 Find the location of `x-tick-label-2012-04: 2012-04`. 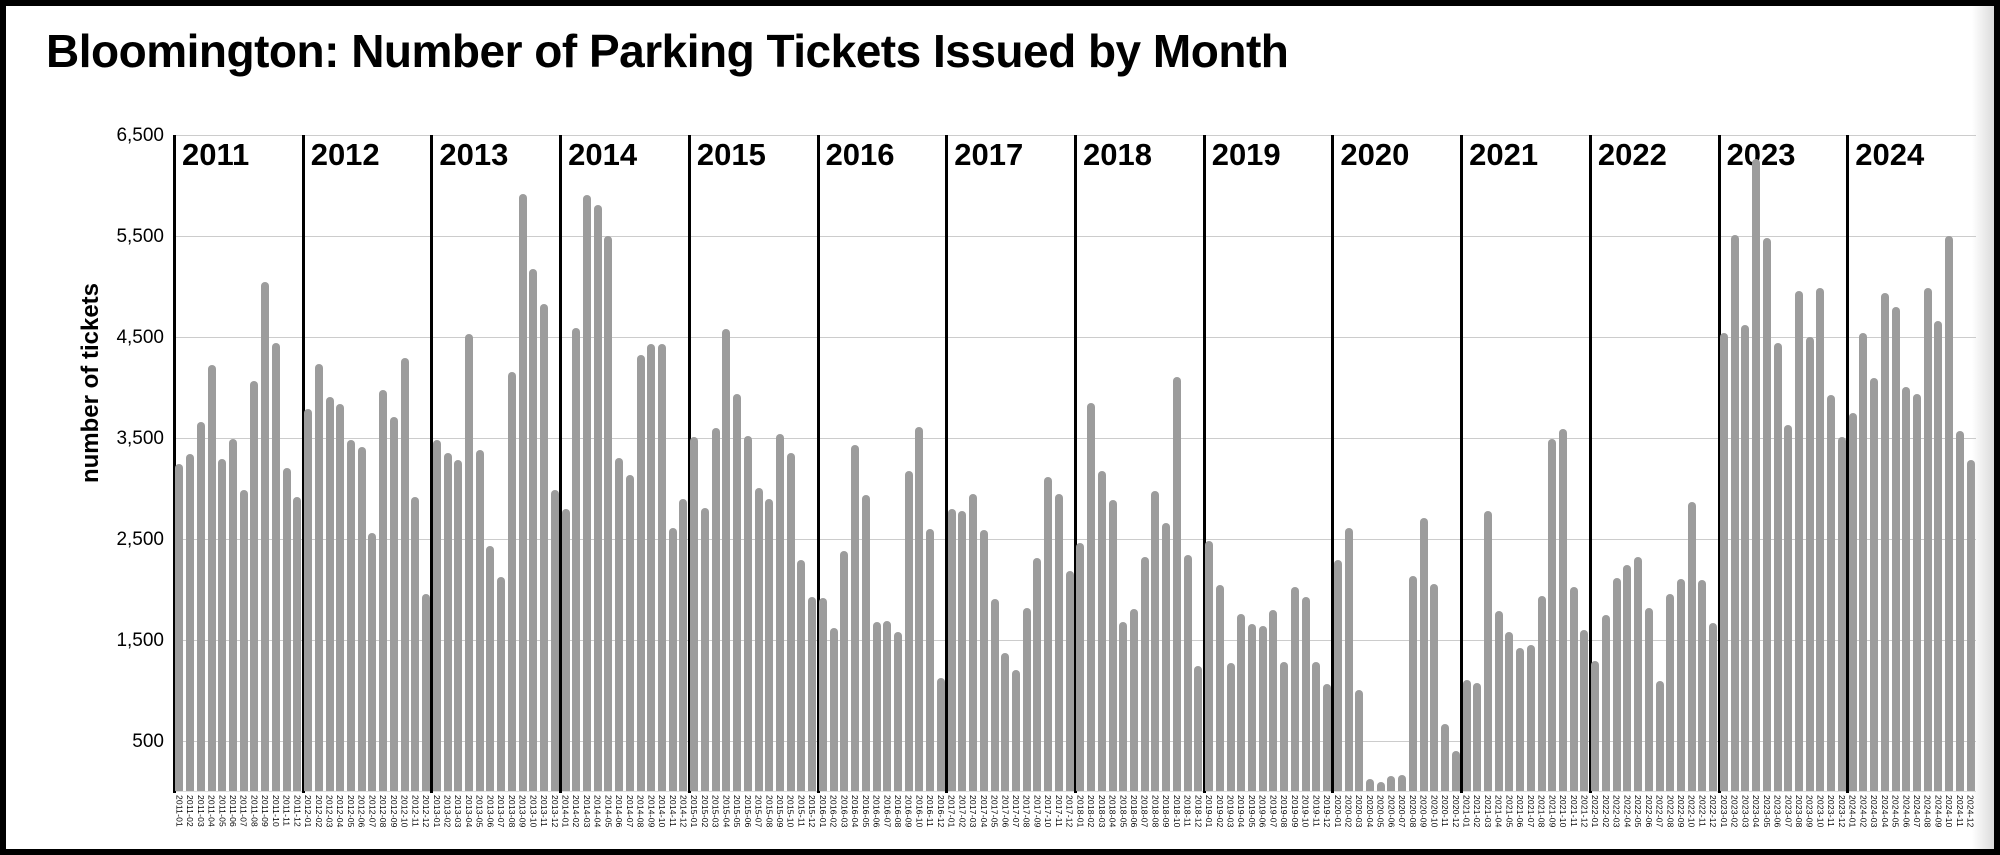

x-tick-label-2012-04: 2012-04 is located at coordinates (340, 811).